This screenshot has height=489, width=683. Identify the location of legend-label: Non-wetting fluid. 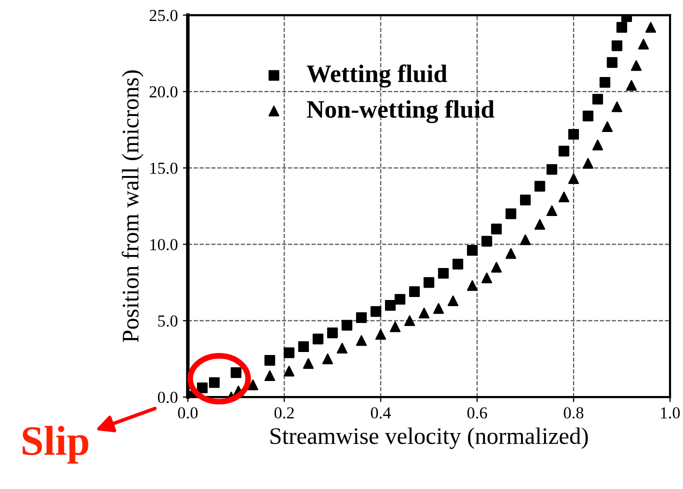
(400, 112).